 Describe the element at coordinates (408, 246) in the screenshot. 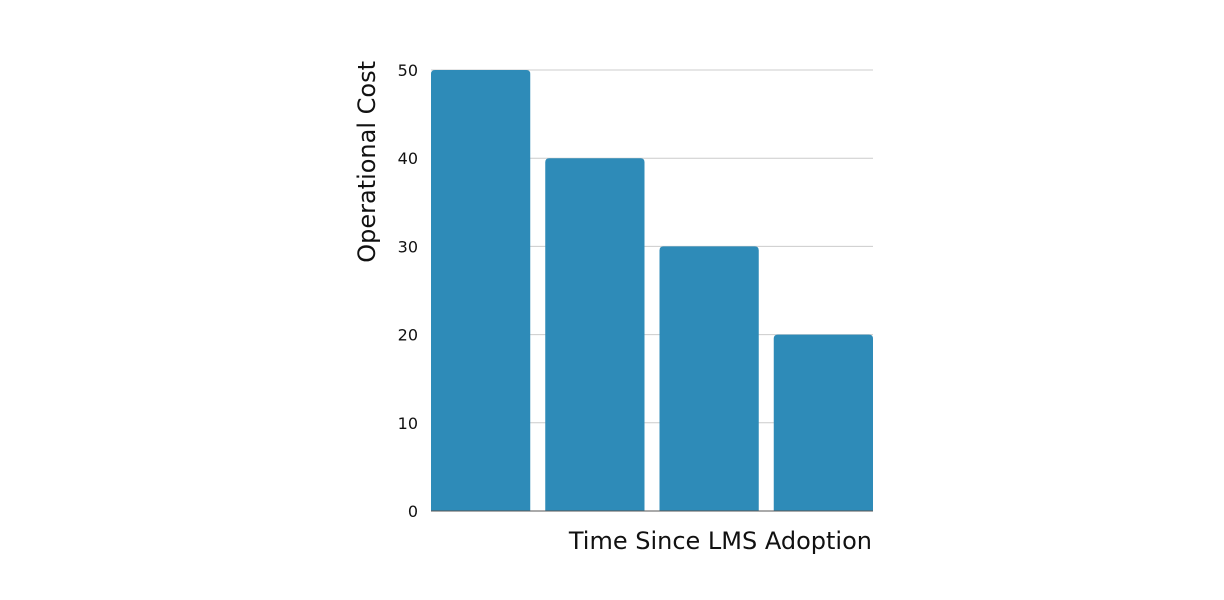

I see `y-tick-label: 30` at that location.